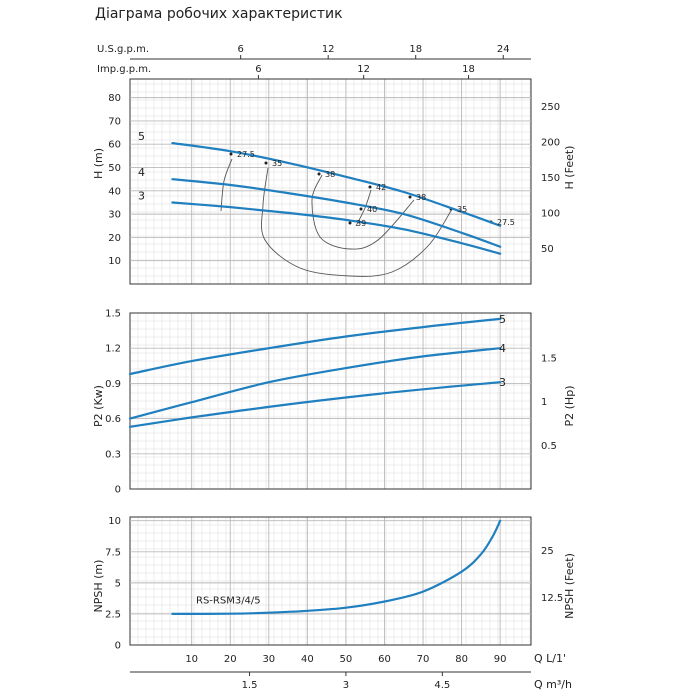 The image size is (700, 700). I want to click on head-series-label: 3, so click(141, 195).